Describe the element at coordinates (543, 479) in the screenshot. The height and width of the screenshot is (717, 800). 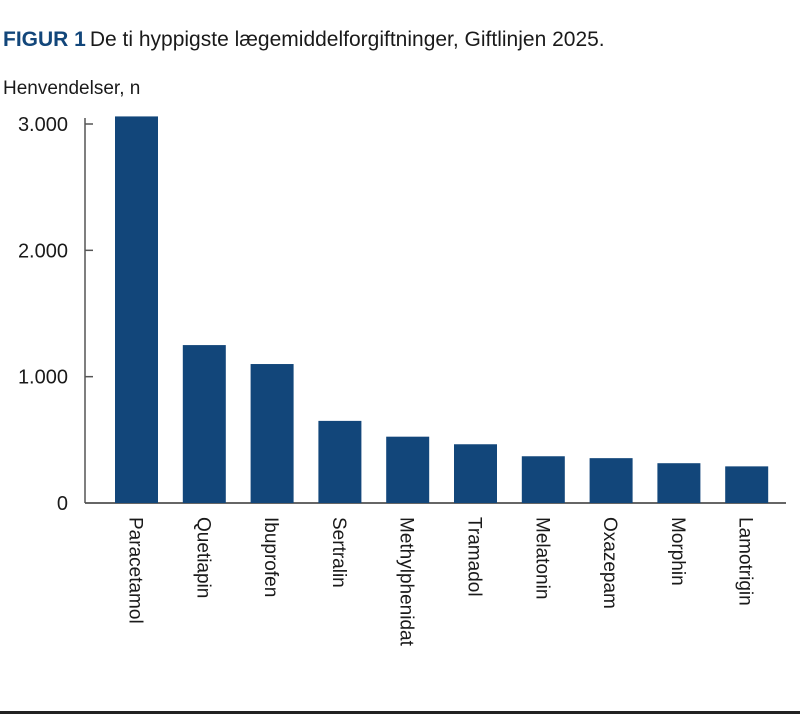
I see `bar-melatonin` at that location.